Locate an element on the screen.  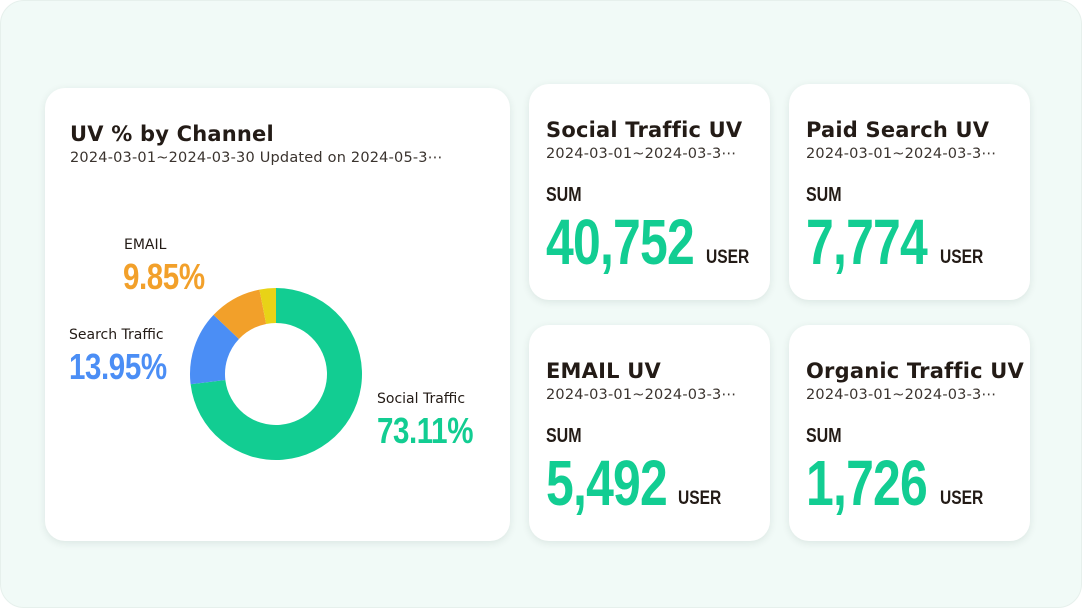
slice-label-search-traffic: 13.95% is located at coordinates (118, 366).